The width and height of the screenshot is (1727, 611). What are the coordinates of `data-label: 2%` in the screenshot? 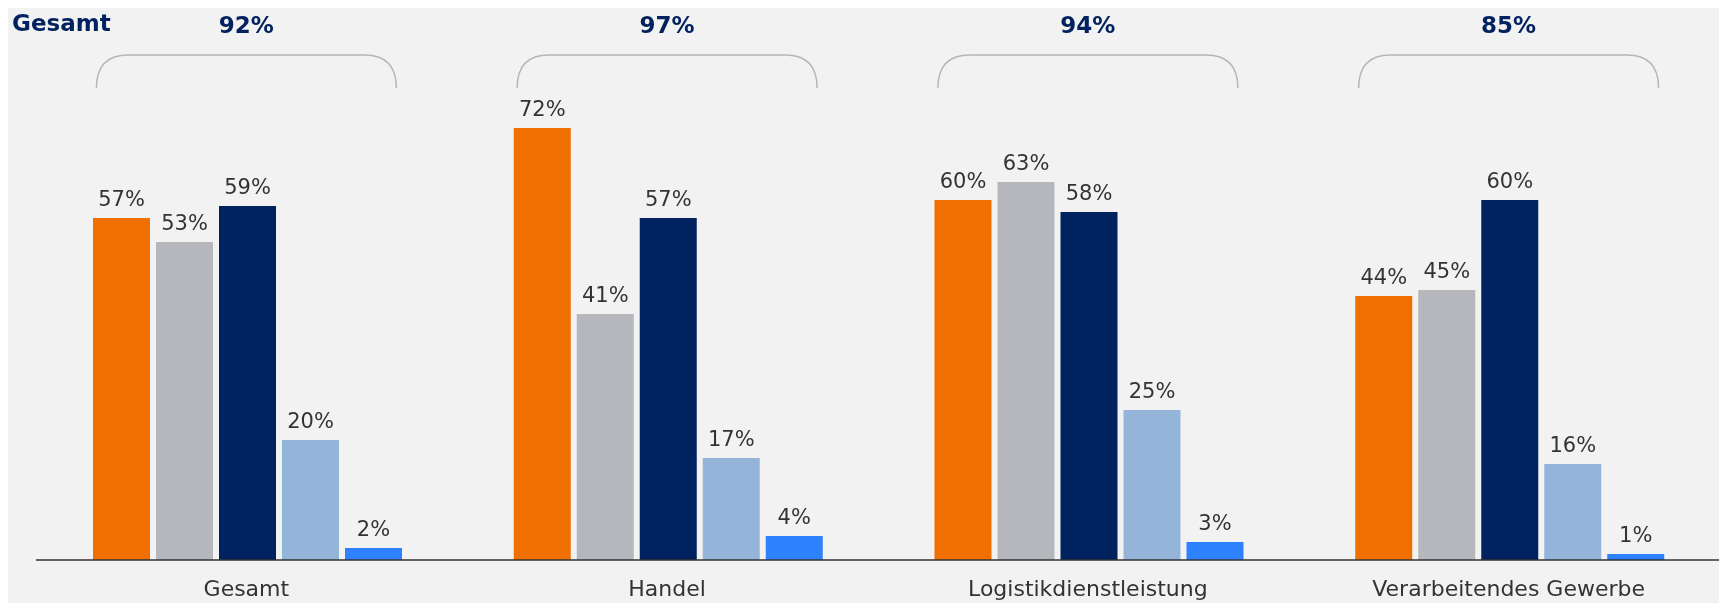 It's located at (373, 529).